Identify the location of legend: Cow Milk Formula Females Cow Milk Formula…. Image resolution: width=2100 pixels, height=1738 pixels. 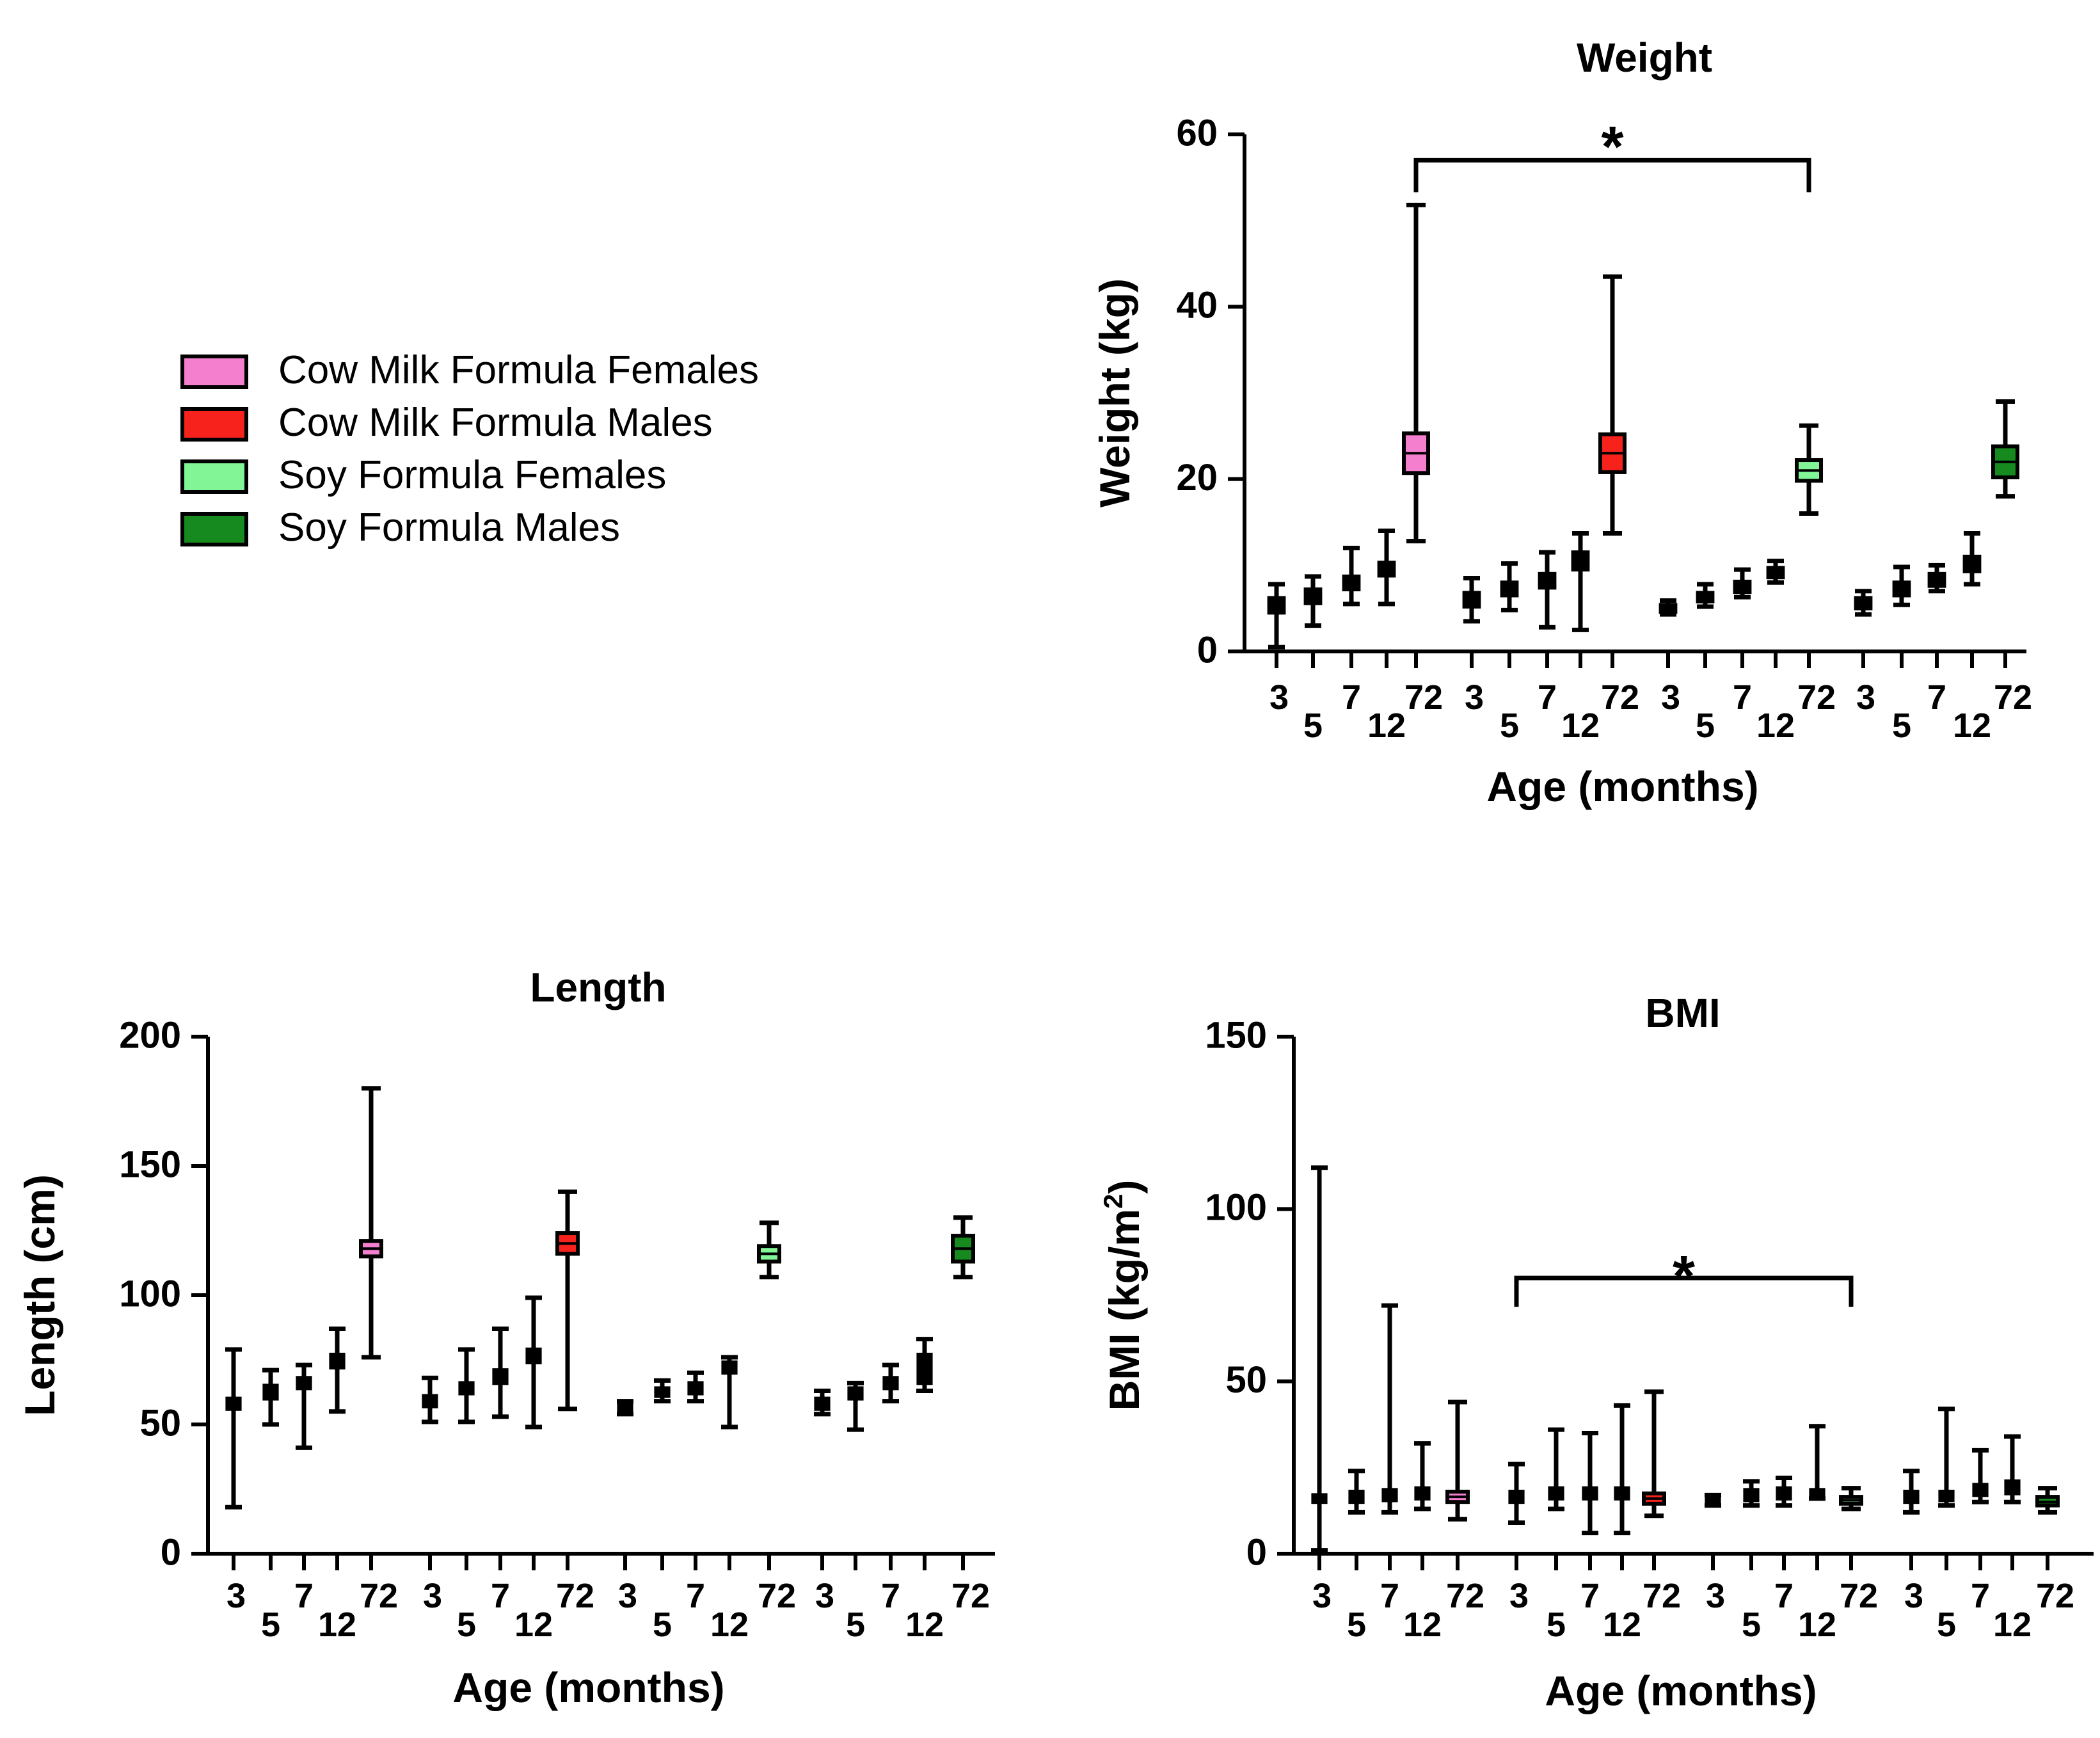
(470, 449).